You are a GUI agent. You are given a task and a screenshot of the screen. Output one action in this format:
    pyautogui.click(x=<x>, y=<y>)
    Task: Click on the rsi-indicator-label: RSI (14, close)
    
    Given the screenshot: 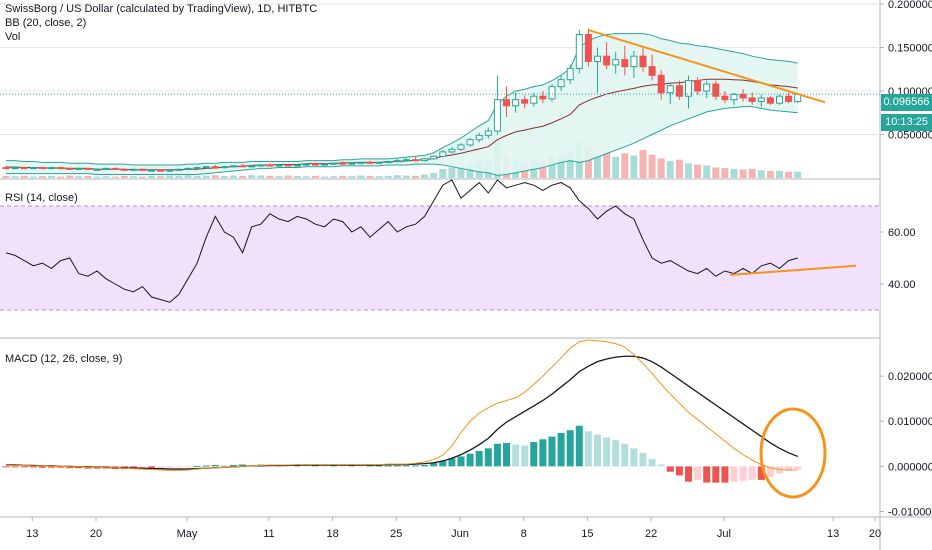 What is the action you would take?
    pyautogui.click(x=41, y=198)
    